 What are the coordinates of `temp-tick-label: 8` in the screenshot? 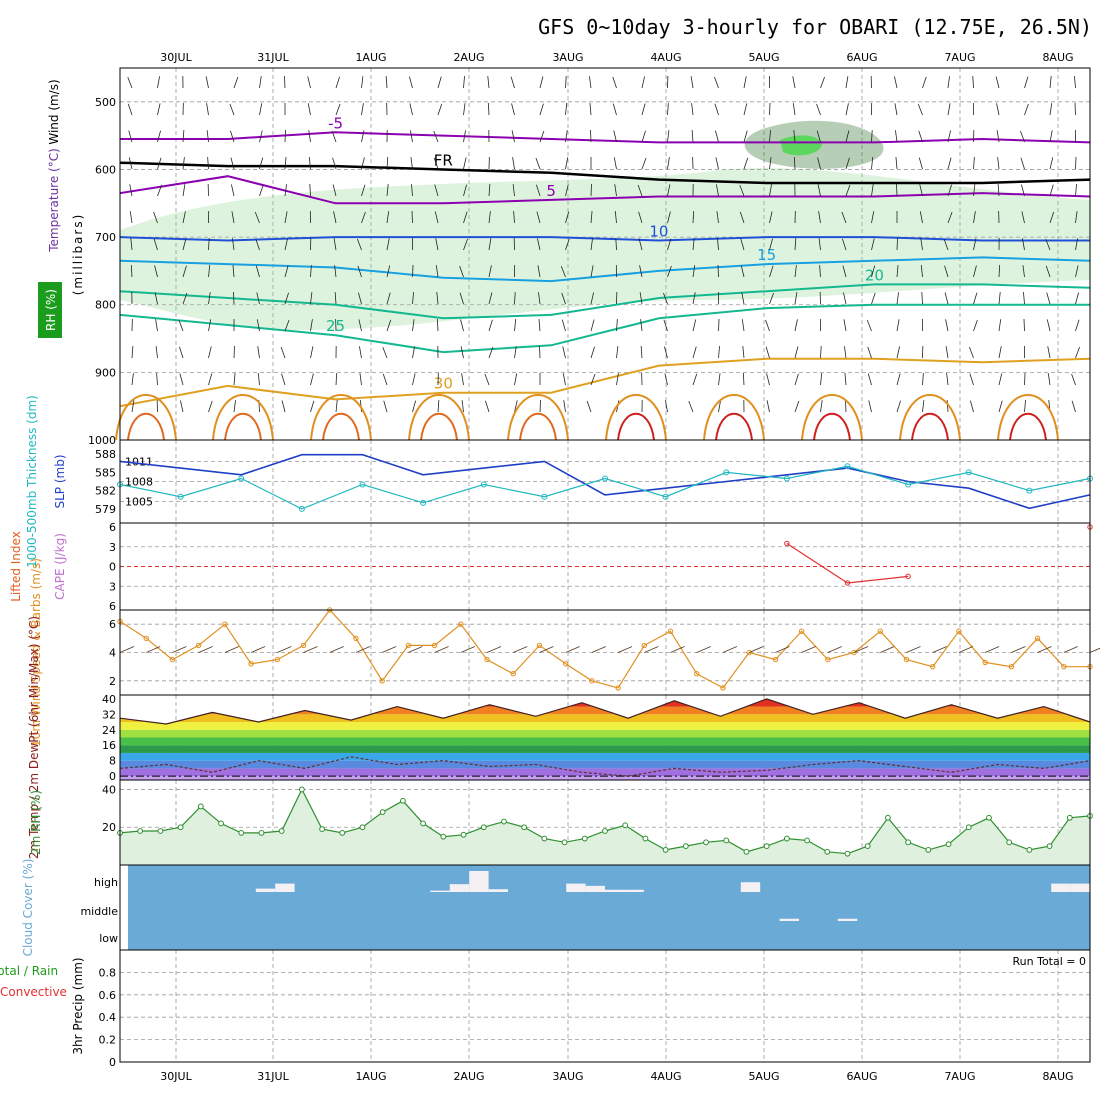 It's located at (112, 761).